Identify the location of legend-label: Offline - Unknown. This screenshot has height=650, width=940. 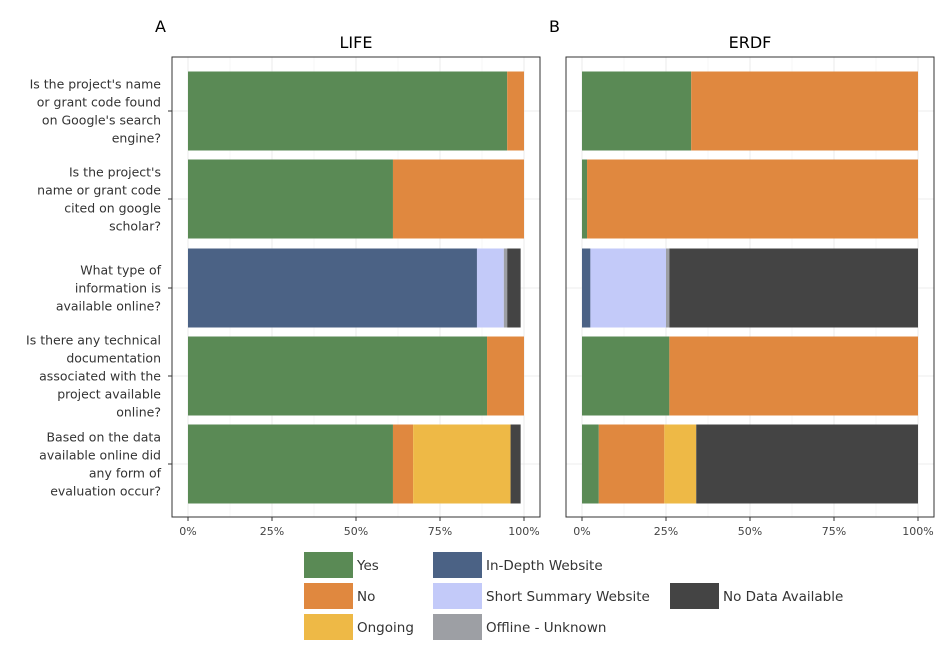
(546, 628).